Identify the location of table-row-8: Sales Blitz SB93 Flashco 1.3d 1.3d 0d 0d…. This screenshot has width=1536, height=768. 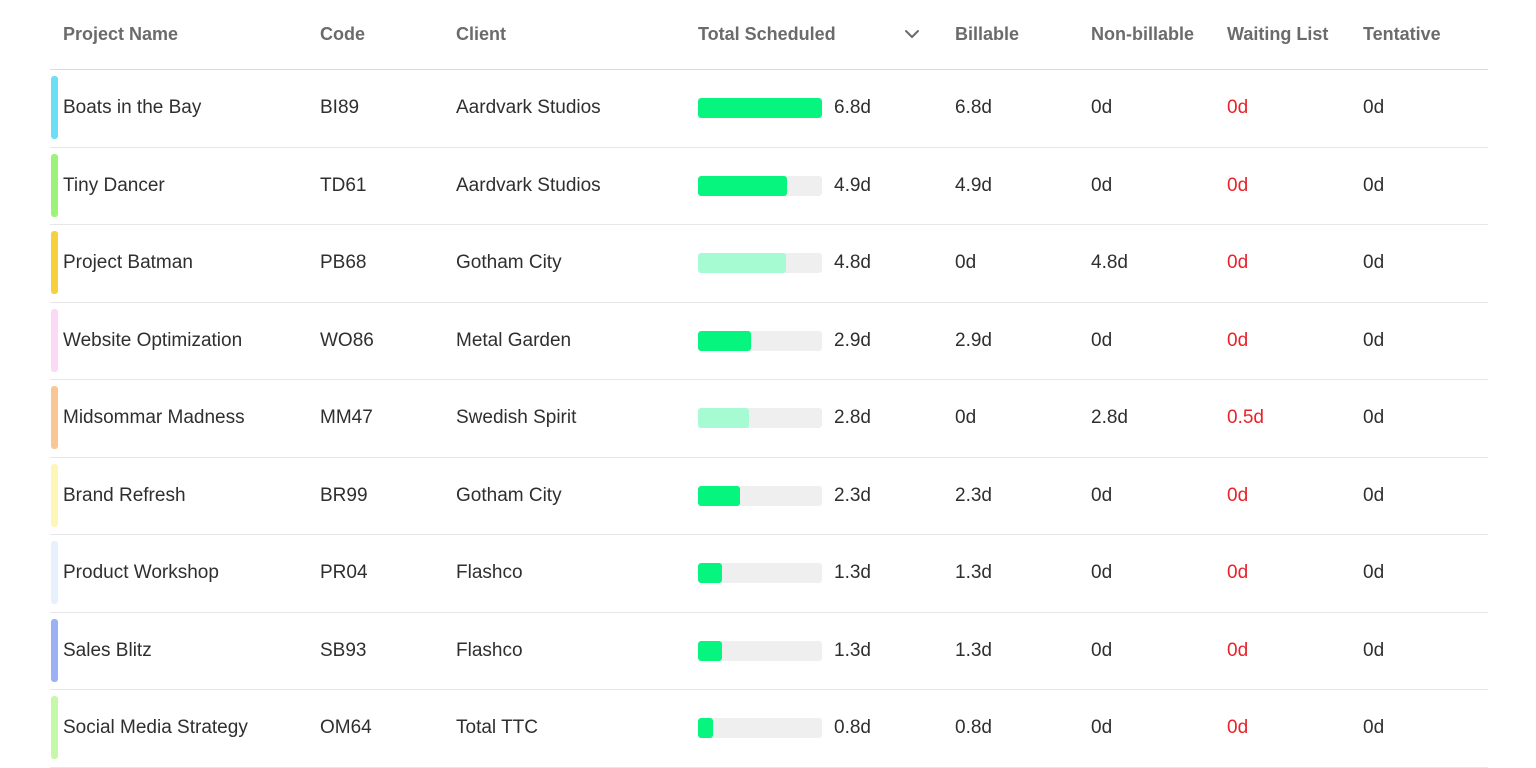
(769, 651).